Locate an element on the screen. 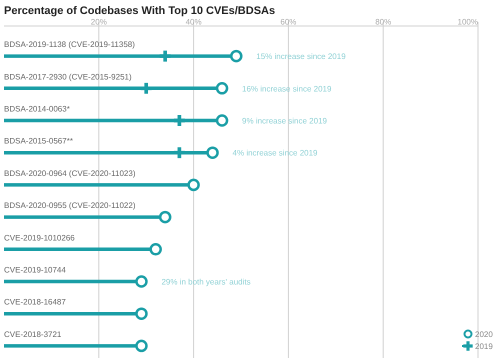  x-tick-label: 80% is located at coordinates (383, 22).